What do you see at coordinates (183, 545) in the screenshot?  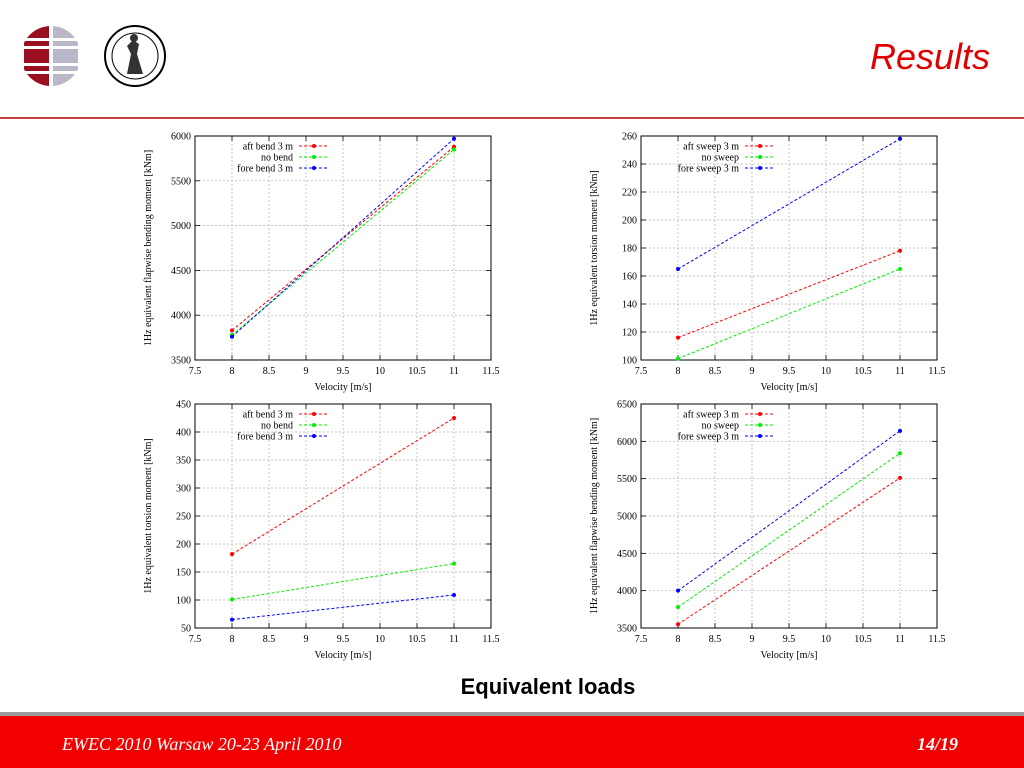 I see `y-tick-label: 200` at bounding box center [183, 545].